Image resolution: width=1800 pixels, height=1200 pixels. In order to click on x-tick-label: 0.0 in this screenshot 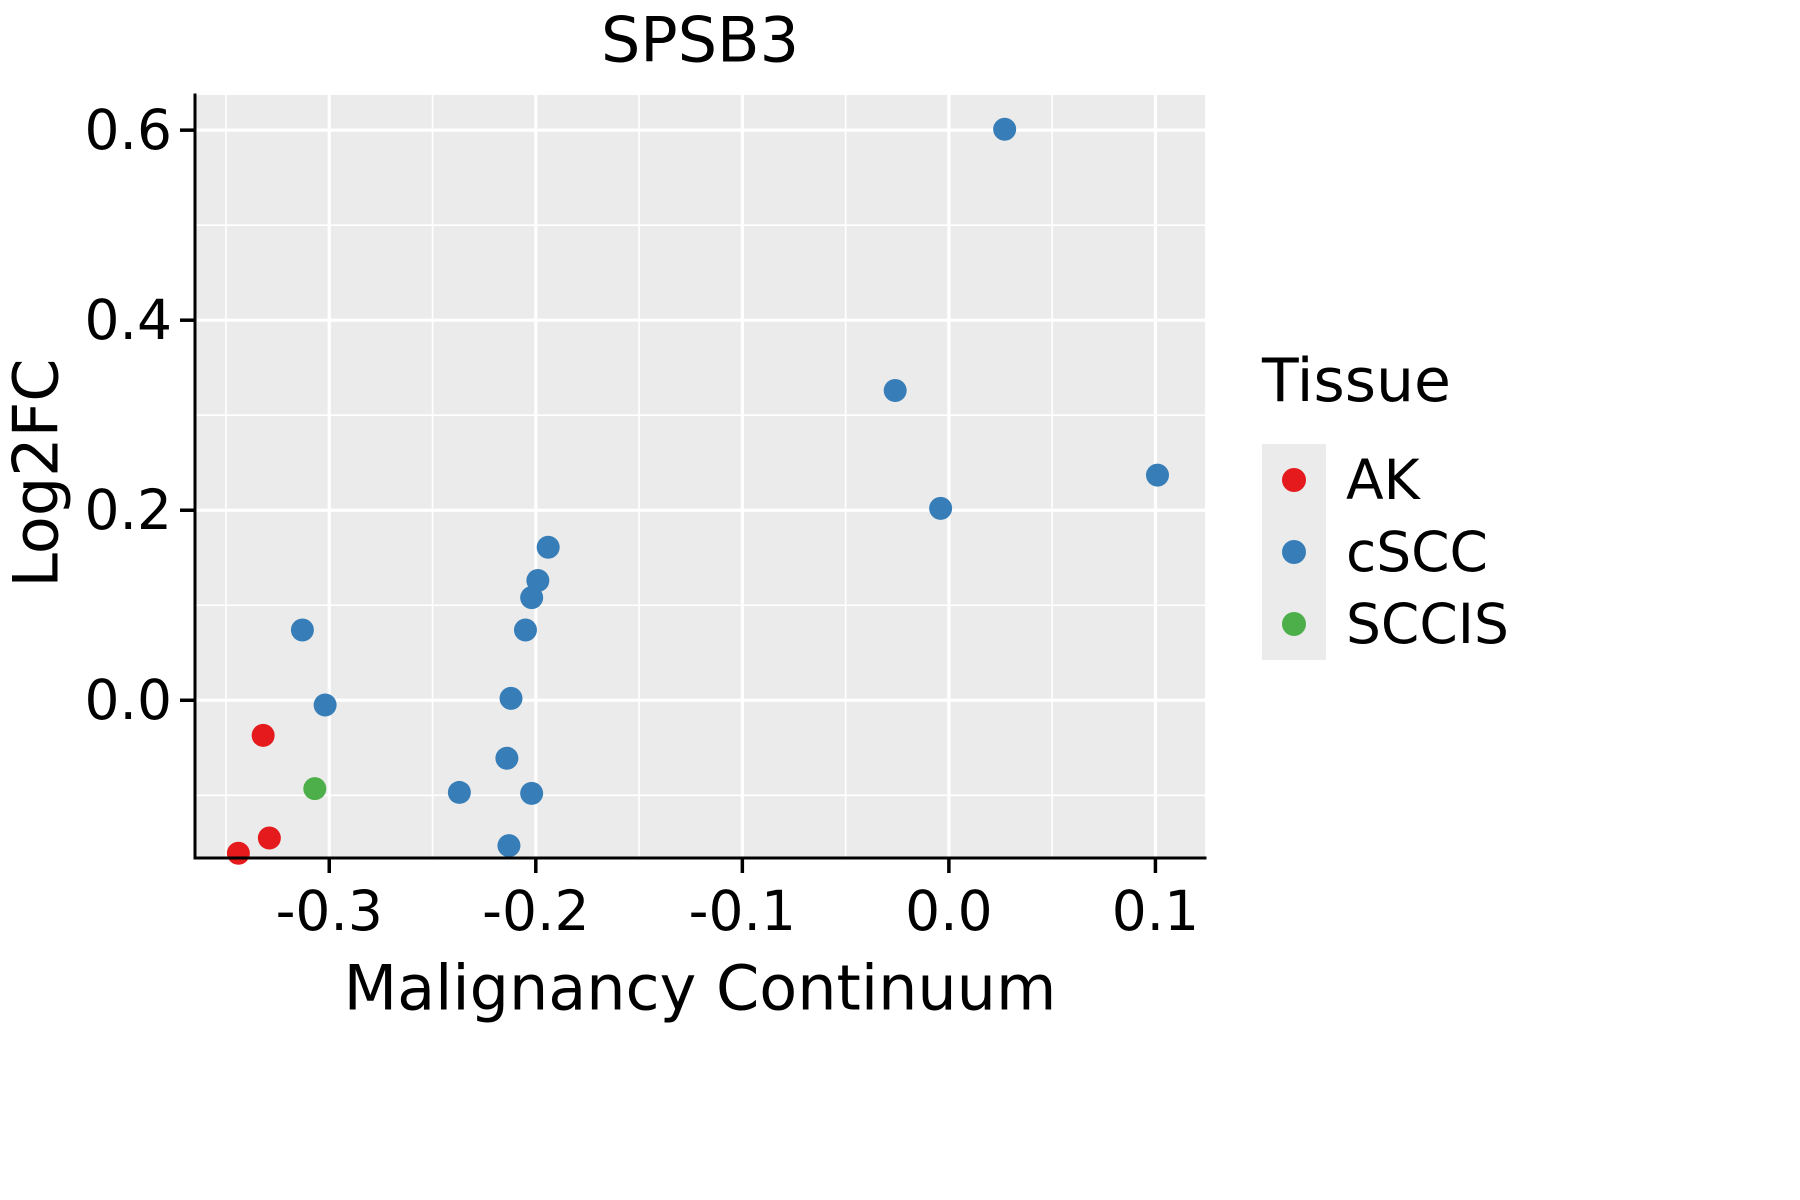, I will do `click(949, 911)`.